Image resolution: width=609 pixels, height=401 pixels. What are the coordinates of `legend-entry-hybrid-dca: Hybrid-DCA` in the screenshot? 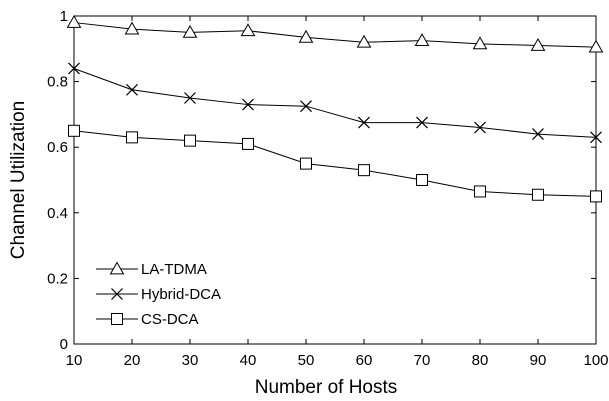 It's located at (158, 294).